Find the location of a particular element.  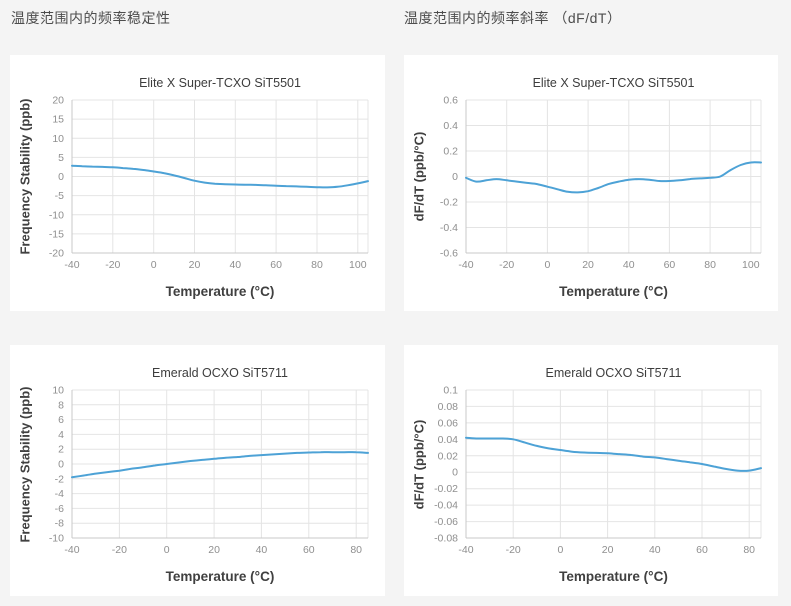

y-tick-label: 0.2 is located at coordinates (450, 152).